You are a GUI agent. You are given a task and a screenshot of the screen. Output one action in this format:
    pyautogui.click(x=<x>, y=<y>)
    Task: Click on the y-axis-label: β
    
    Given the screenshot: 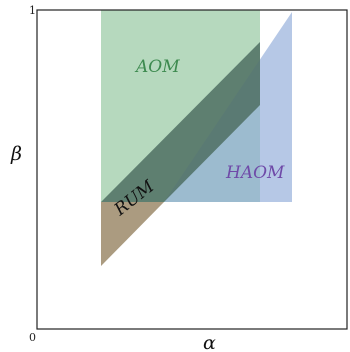 What is the action you would take?
    pyautogui.click(x=16, y=154)
    